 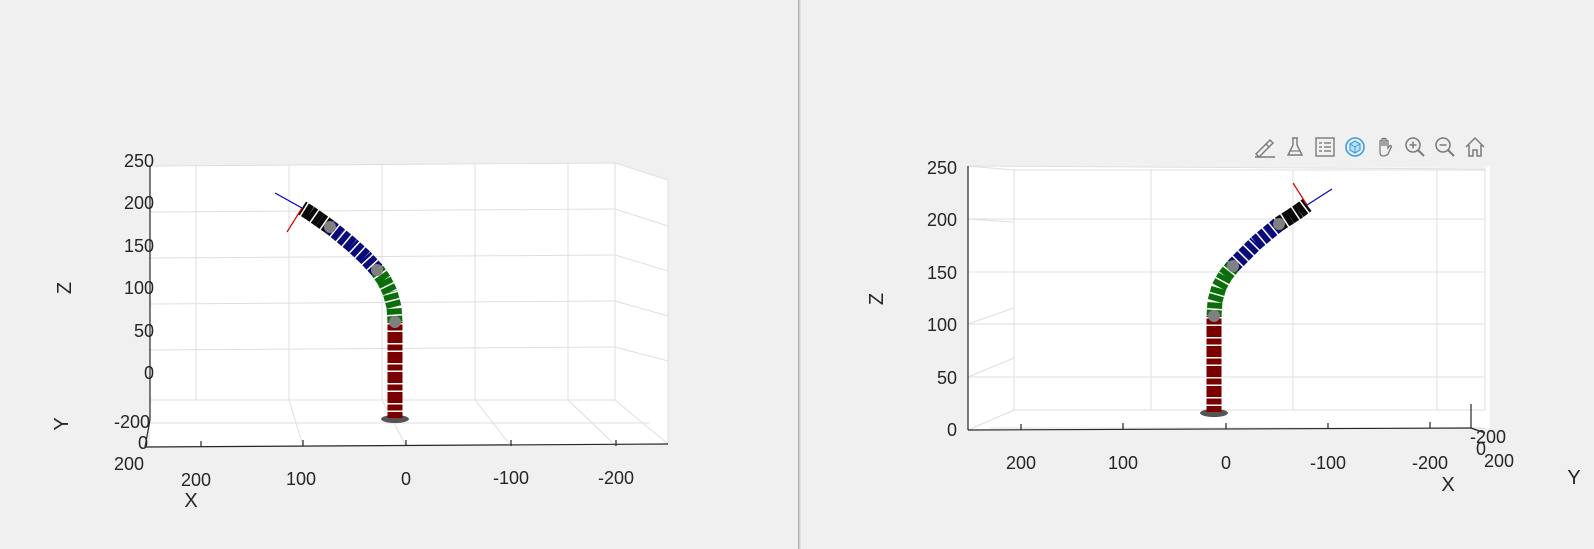 I want to click on right-x-tick-2: 0, so click(x=1226, y=463).